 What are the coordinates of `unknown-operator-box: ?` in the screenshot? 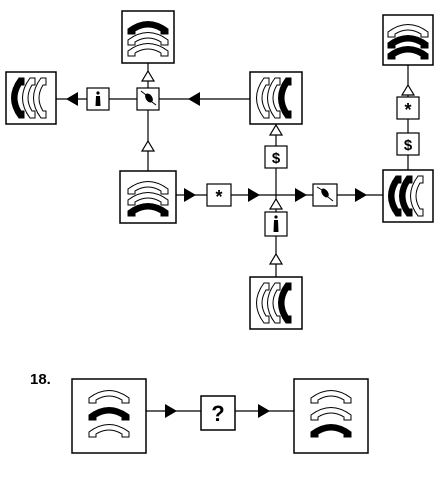 It's located at (218, 413).